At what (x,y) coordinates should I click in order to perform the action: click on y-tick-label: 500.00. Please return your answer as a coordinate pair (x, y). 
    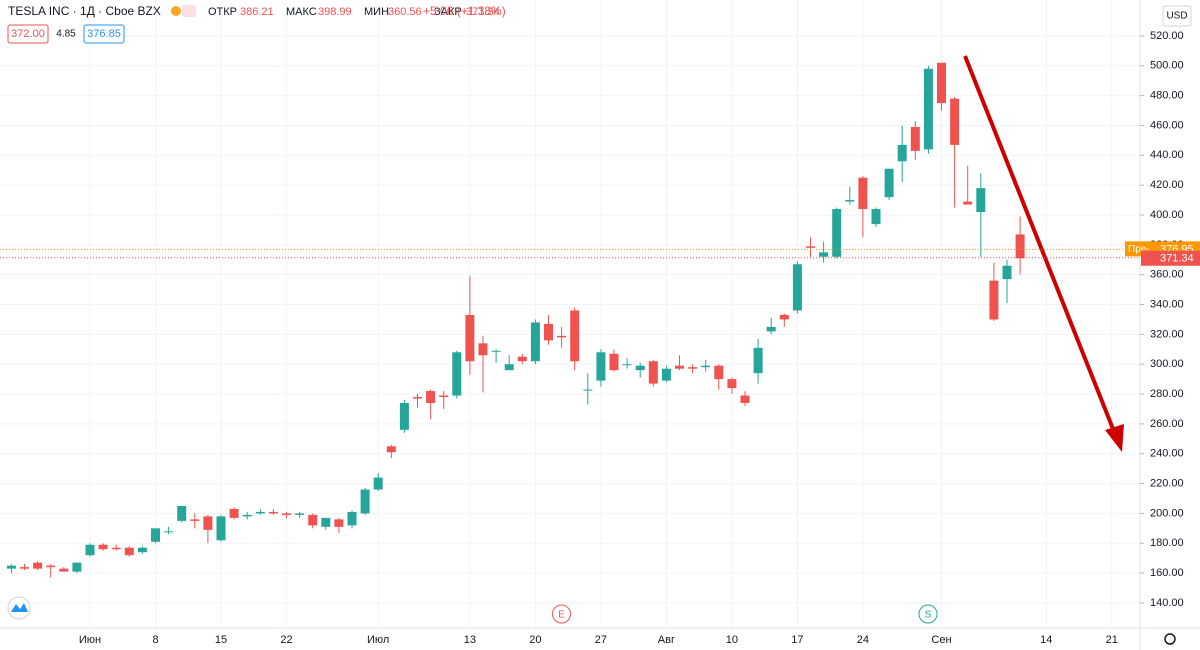
    Looking at the image, I should click on (1167, 66).